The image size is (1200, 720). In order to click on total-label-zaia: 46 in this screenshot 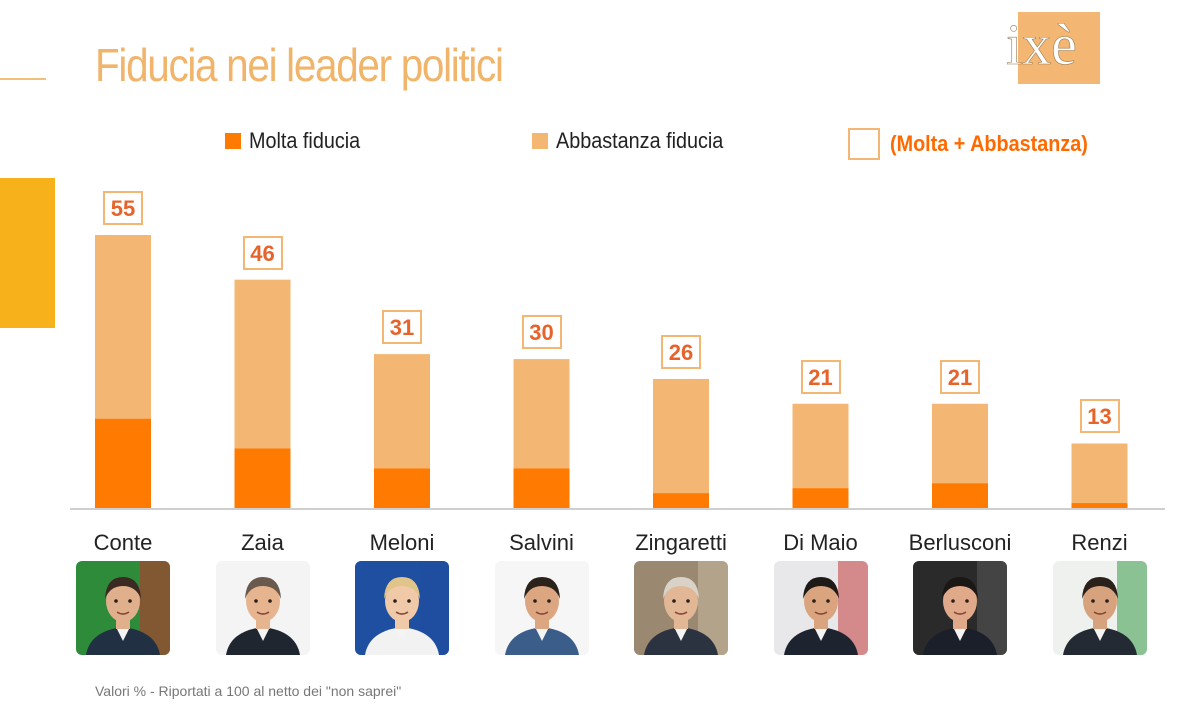, I will do `click(262, 252)`.